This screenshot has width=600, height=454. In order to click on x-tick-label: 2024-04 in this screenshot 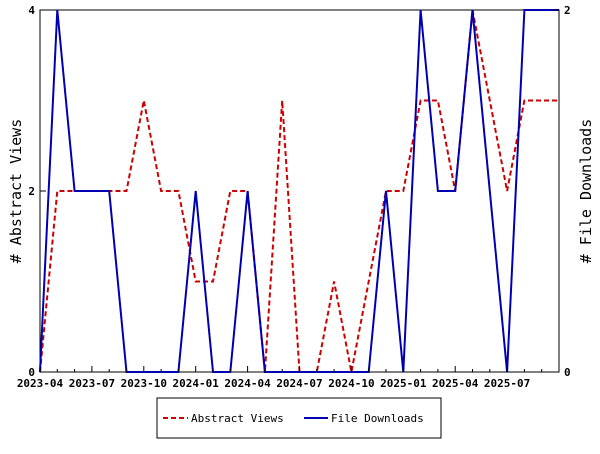, I will do `click(247, 383)`.